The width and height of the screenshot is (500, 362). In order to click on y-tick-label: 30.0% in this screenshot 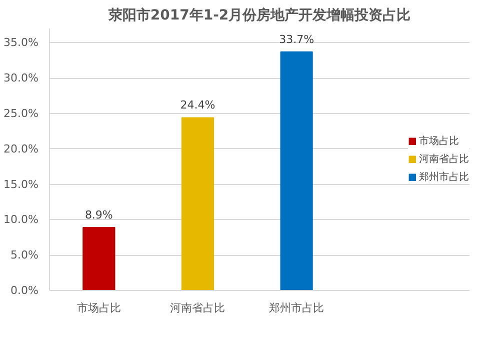, I will do `click(21, 78)`.